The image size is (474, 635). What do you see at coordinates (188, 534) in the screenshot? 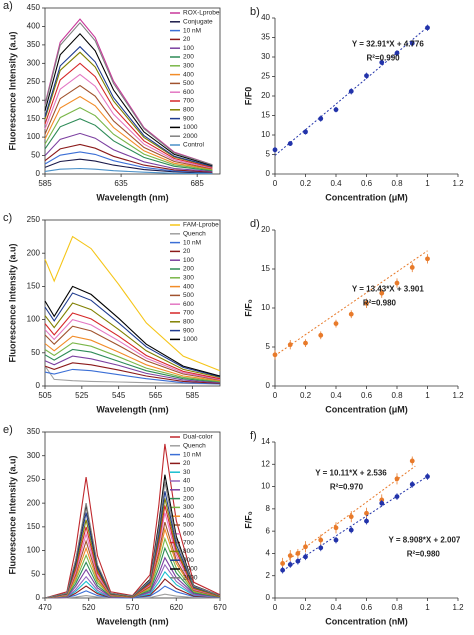
I see `legend-label: 600` at bounding box center [188, 534].